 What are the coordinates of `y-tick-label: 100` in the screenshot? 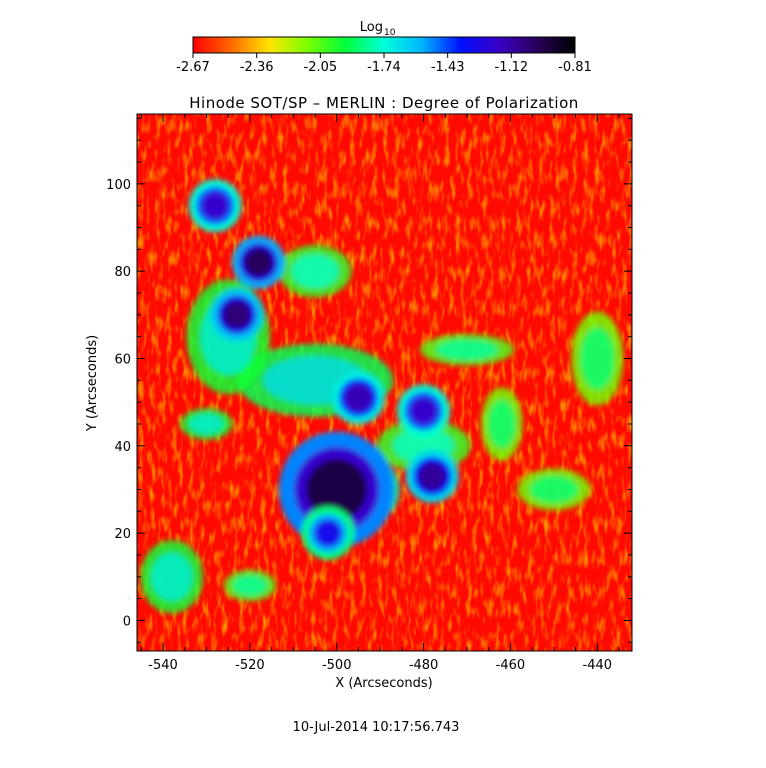 It's located at (118, 185).